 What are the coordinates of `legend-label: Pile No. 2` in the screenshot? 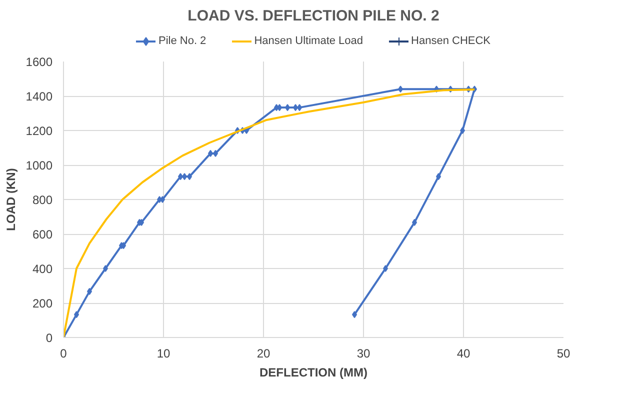 It's located at (182, 41).